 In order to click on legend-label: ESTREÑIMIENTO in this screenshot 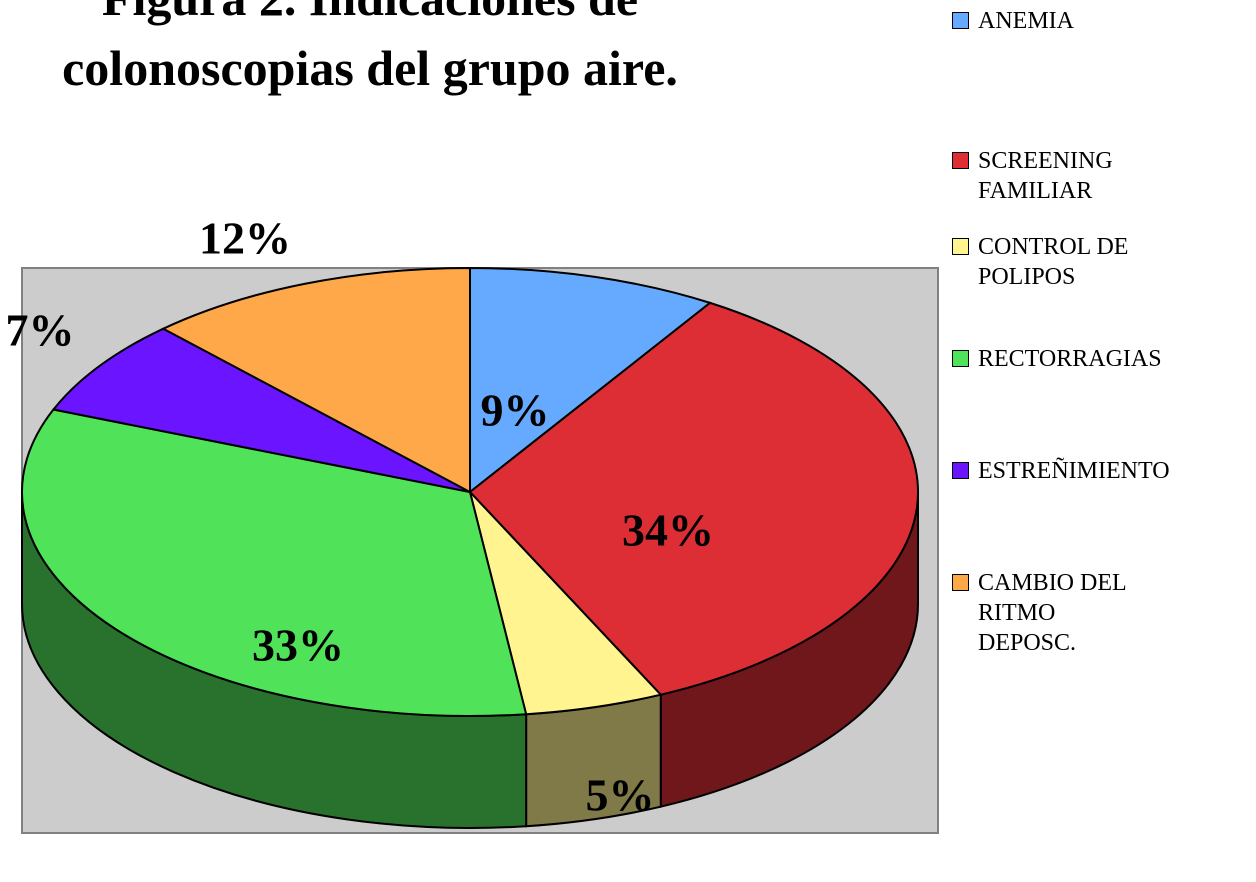, I will do `click(1074, 471)`.